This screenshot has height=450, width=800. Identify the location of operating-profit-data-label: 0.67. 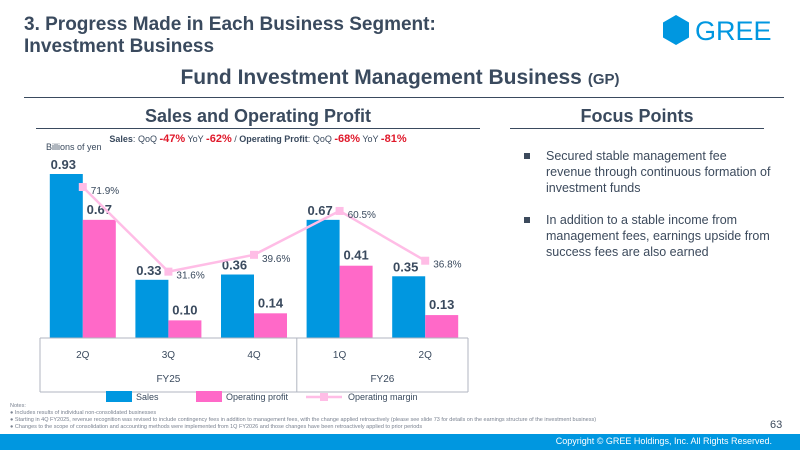
(99, 209).